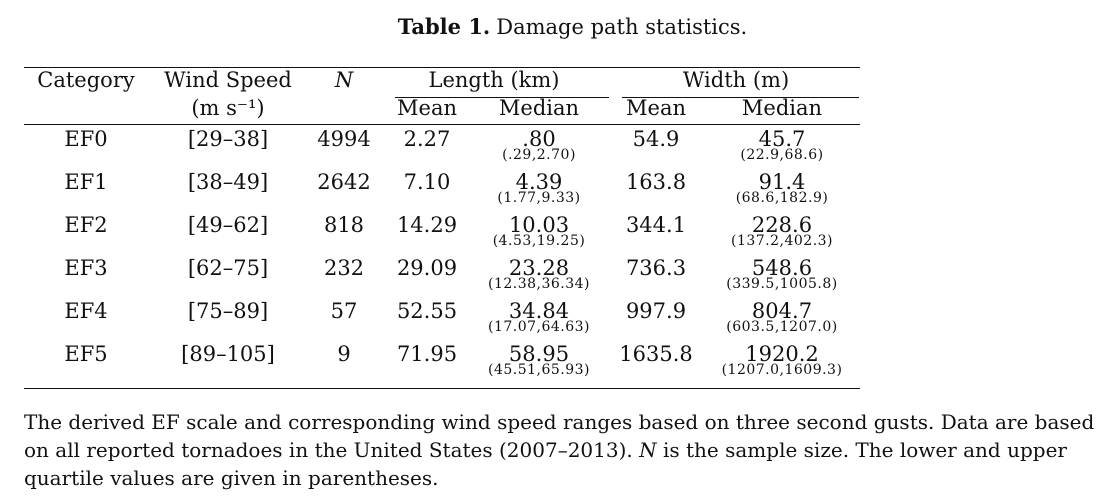 Image resolution: width=1120 pixels, height=501 pixels. I want to click on cell-length-mean-value: 7.10, so click(427, 182).